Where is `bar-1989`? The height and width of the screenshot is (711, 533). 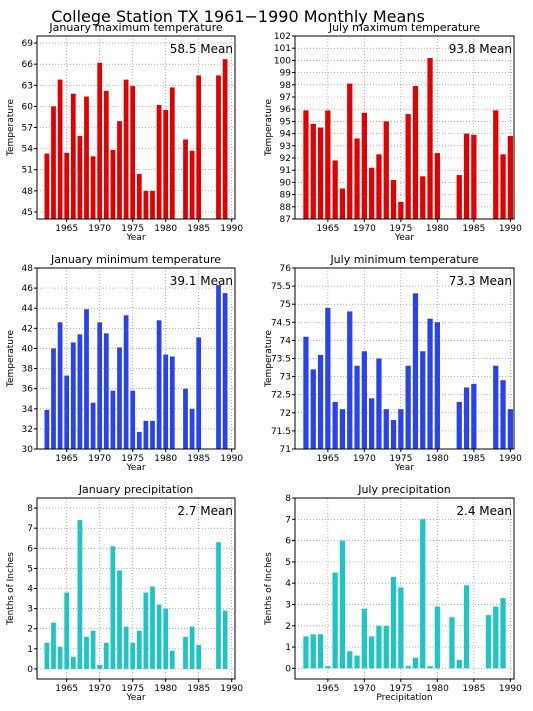 bar-1989 is located at coordinates (503, 414).